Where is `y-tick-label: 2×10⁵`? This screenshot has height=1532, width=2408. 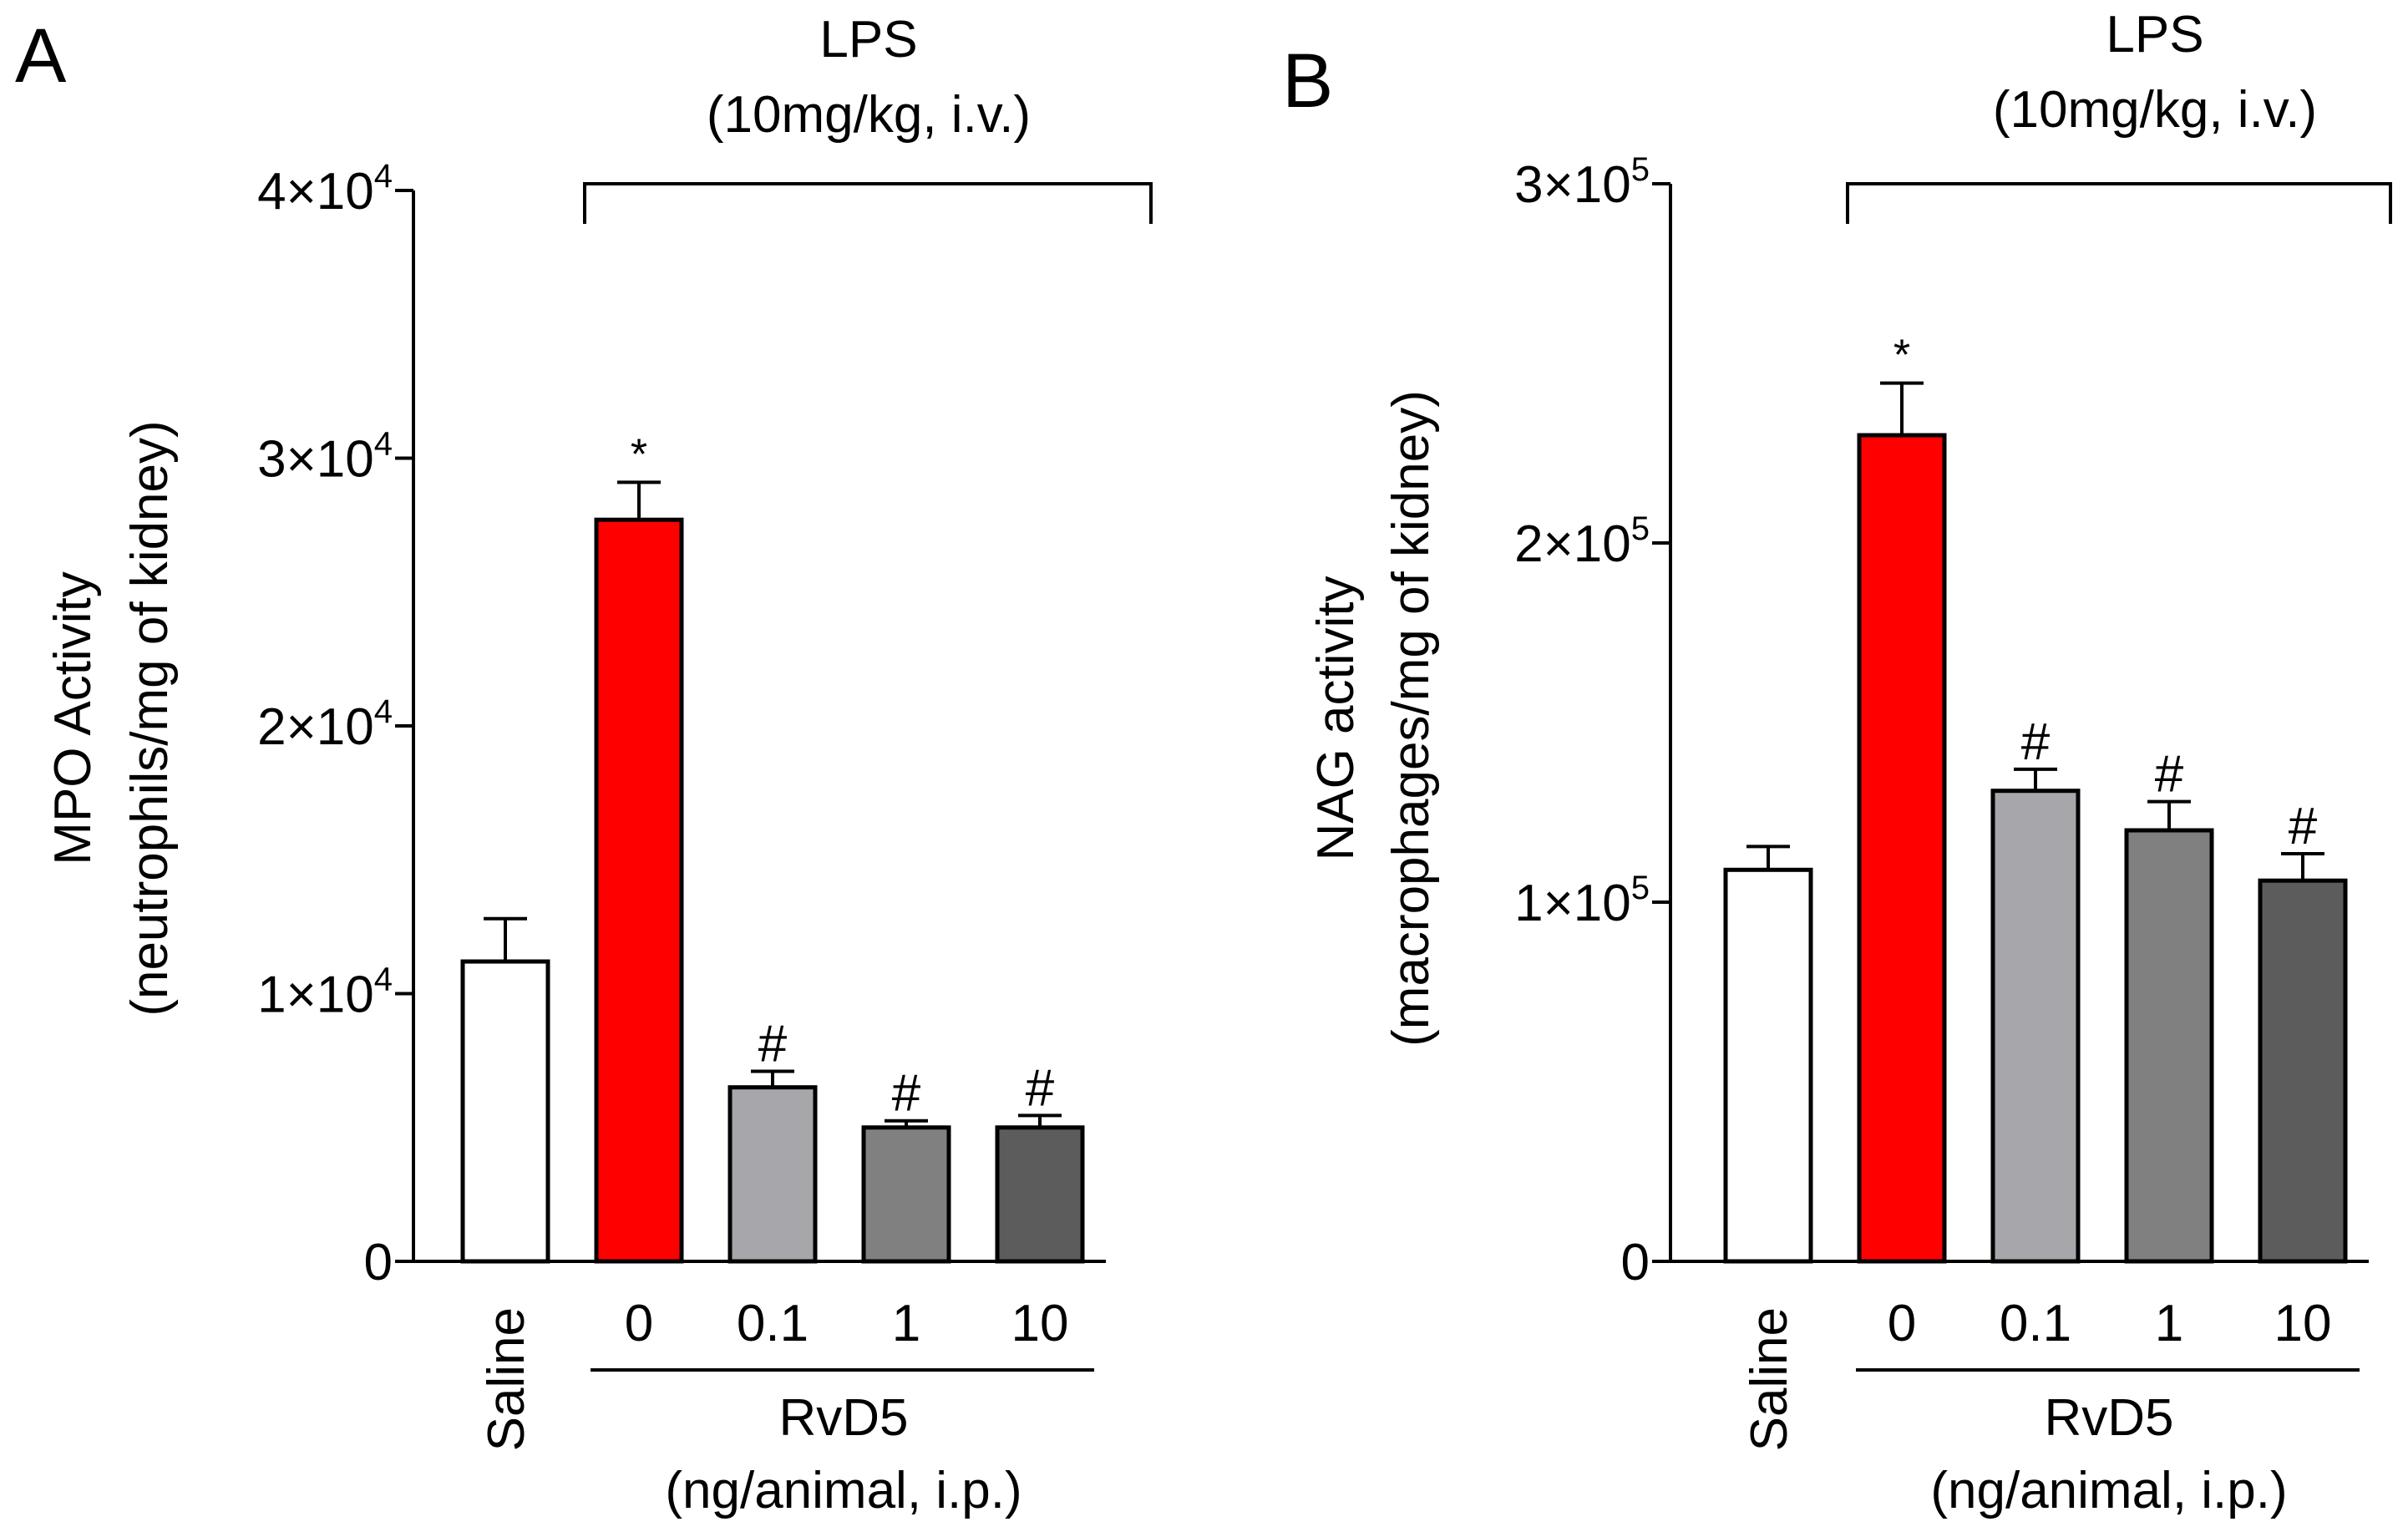 y-tick-label: 2×10⁵ is located at coordinates (1582, 541).